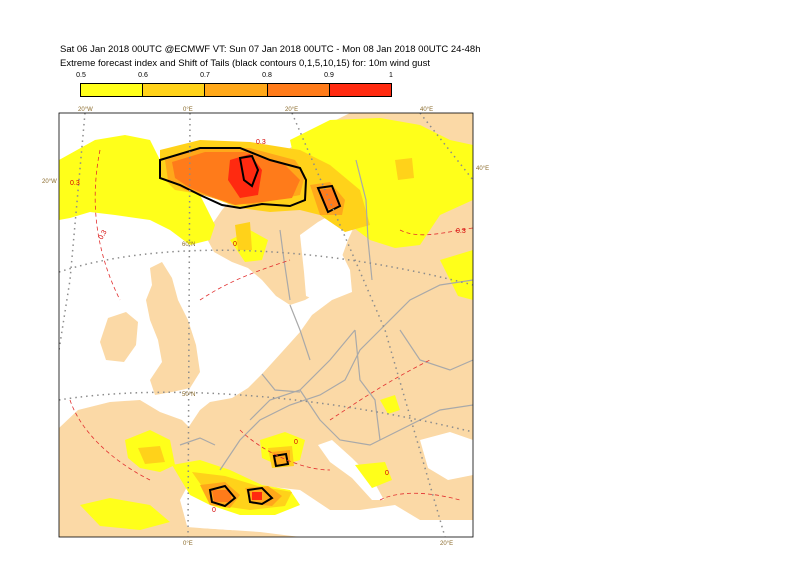 This screenshot has height=566, width=800. I want to click on legend-label: 0.8, so click(267, 75).